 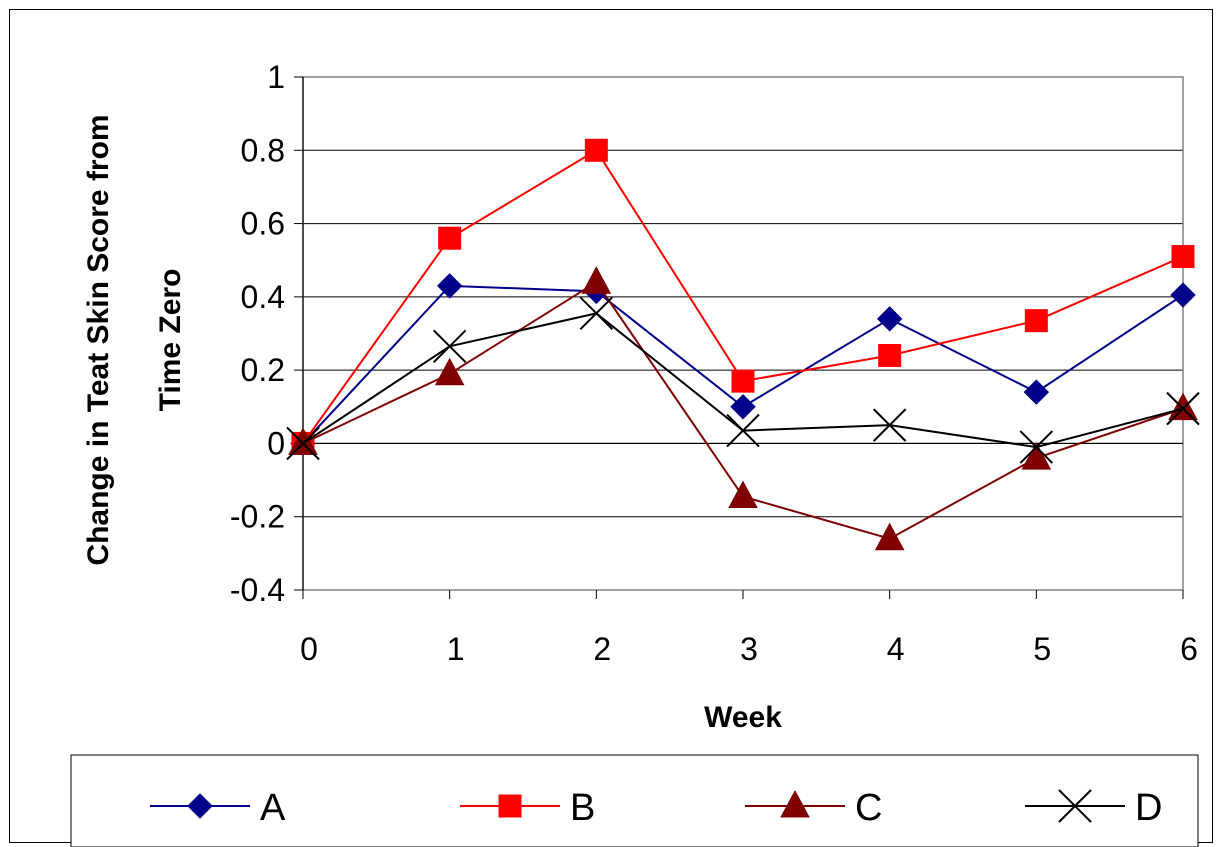 What do you see at coordinates (263, 297) in the screenshot?
I see `y-tick-label: 0.4` at bounding box center [263, 297].